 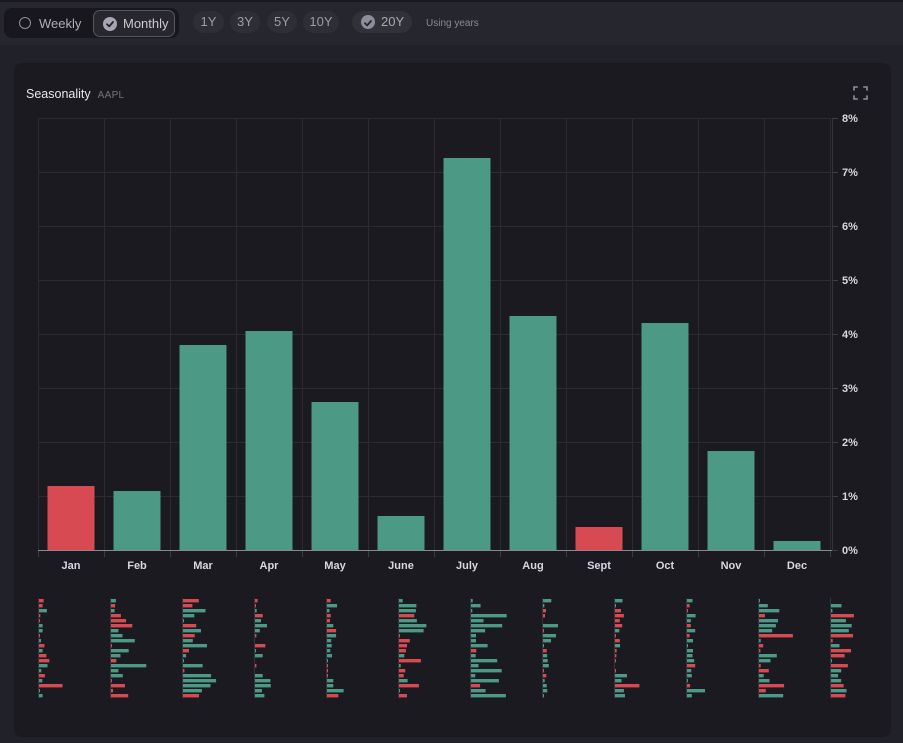 I want to click on svg-text: 3%, so click(x=850, y=389).